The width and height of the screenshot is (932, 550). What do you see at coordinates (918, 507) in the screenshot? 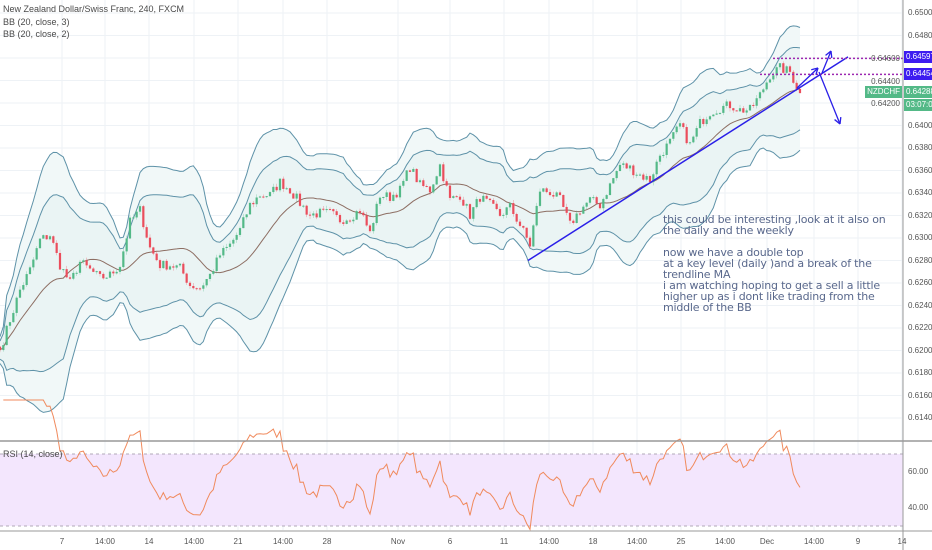
I see `rsi-tick-label: 40.00` at bounding box center [918, 507].